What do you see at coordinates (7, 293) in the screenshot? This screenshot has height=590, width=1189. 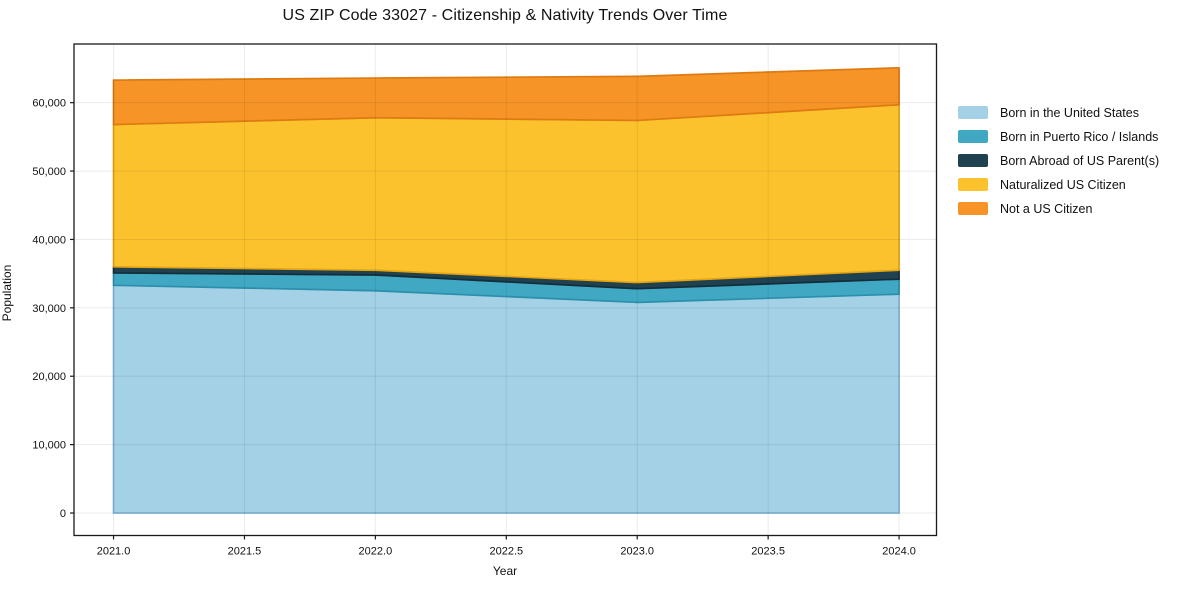 I see `y-axis-label: Population` at bounding box center [7, 293].